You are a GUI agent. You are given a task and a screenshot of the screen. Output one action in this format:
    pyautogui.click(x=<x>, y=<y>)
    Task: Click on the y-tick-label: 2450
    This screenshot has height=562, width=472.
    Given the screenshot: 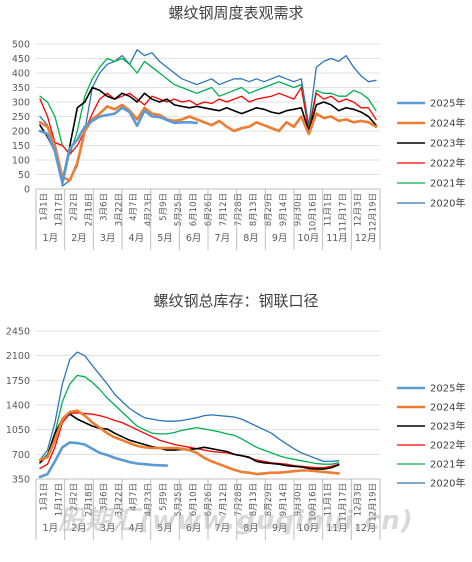 What is the action you would take?
    pyautogui.click(x=18, y=332)
    